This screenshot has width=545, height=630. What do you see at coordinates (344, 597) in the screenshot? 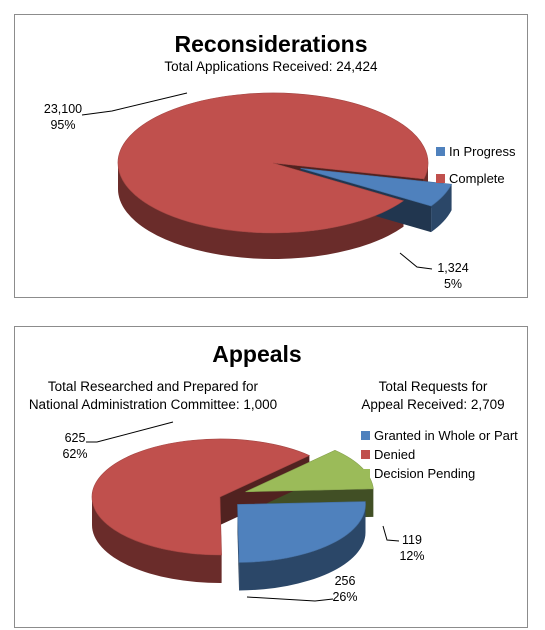
I see `granted-percent-label: 26%` at bounding box center [344, 597].